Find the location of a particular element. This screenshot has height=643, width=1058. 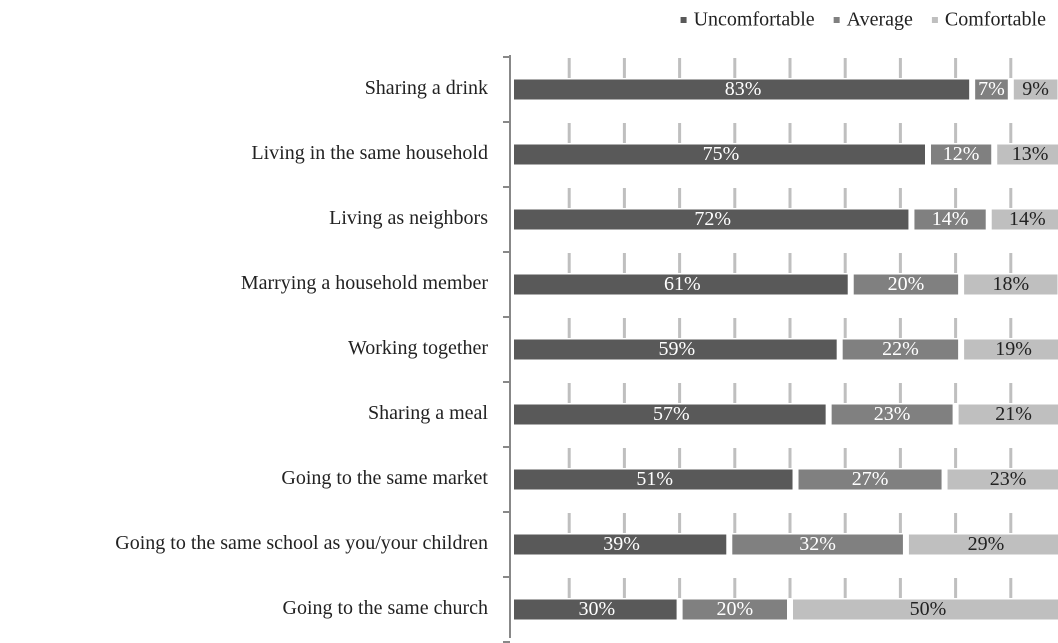

data-label: 83% is located at coordinates (743, 89).